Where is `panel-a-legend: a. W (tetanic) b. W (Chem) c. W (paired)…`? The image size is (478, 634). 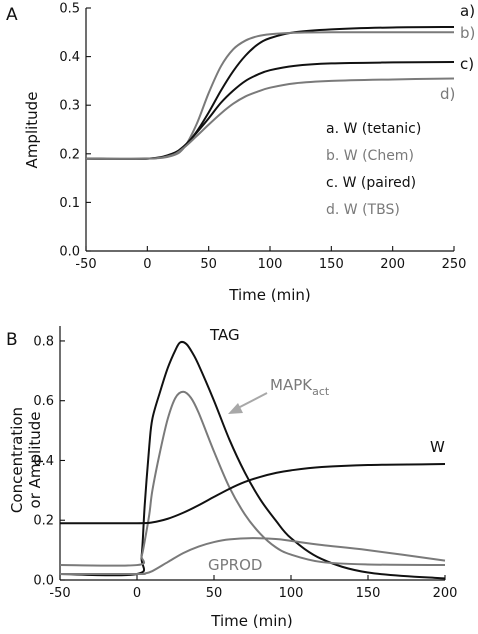 panel-a-legend: a. W (tetanic) b. W (Chem) c. W (paired)… is located at coordinates (373, 169).